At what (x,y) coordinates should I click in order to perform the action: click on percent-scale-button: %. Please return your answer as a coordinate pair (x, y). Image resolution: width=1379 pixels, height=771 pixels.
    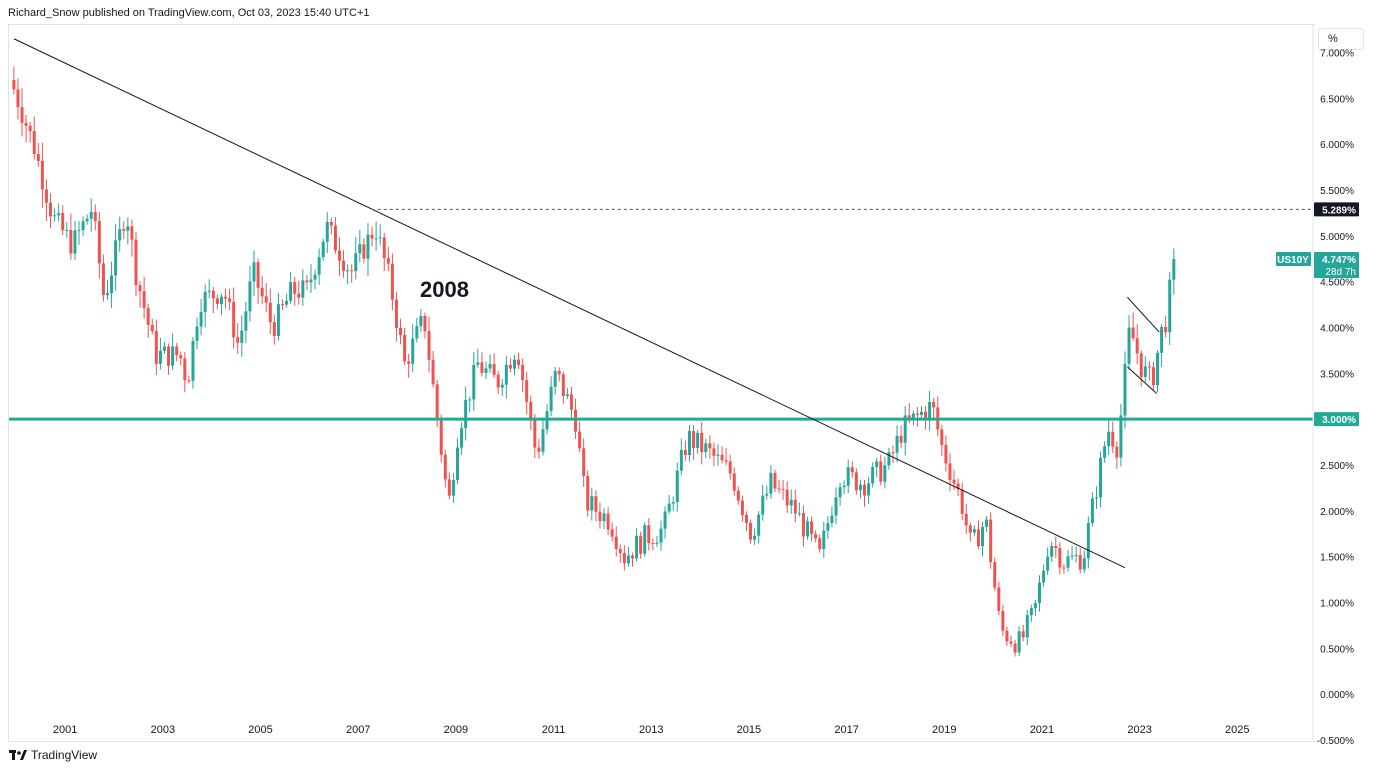
    Looking at the image, I should click on (1341, 39).